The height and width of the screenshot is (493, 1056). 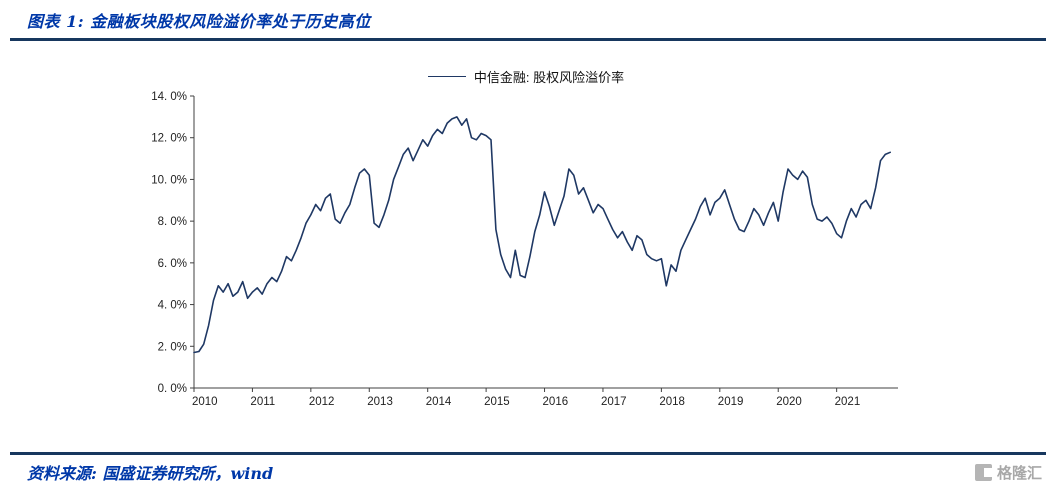 I want to click on legend-line-swatch, so click(x=446, y=76).